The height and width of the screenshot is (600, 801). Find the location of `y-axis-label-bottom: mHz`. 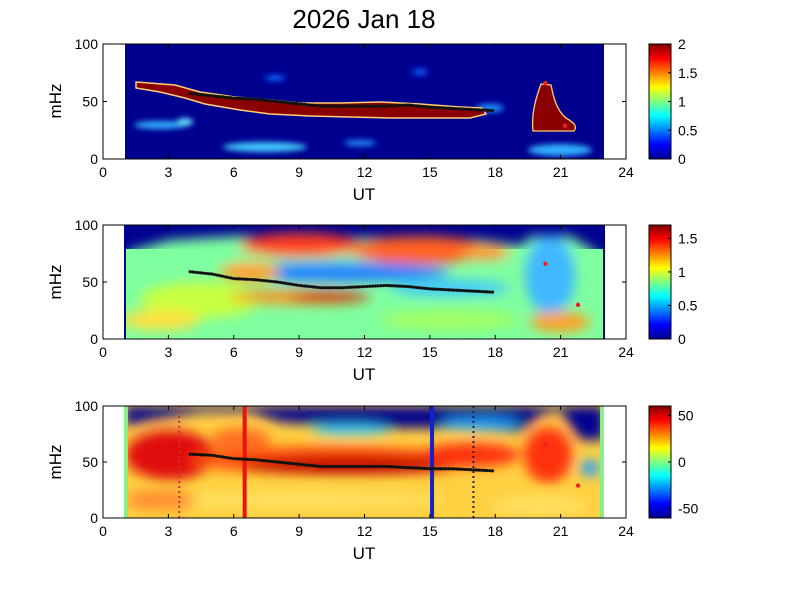

y-axis-label-bottom: mHz is located at coordinates (55, 462).